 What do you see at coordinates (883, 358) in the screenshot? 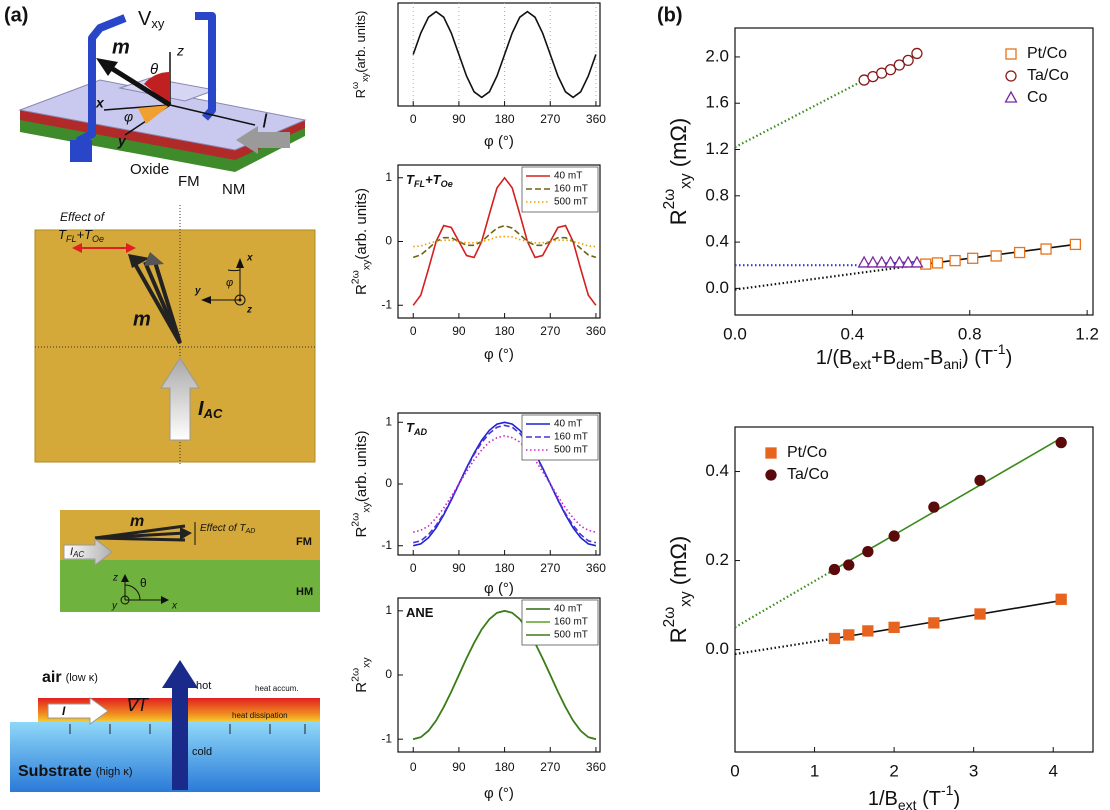
I see `label-part: +B` at bounding box center [883, 358].